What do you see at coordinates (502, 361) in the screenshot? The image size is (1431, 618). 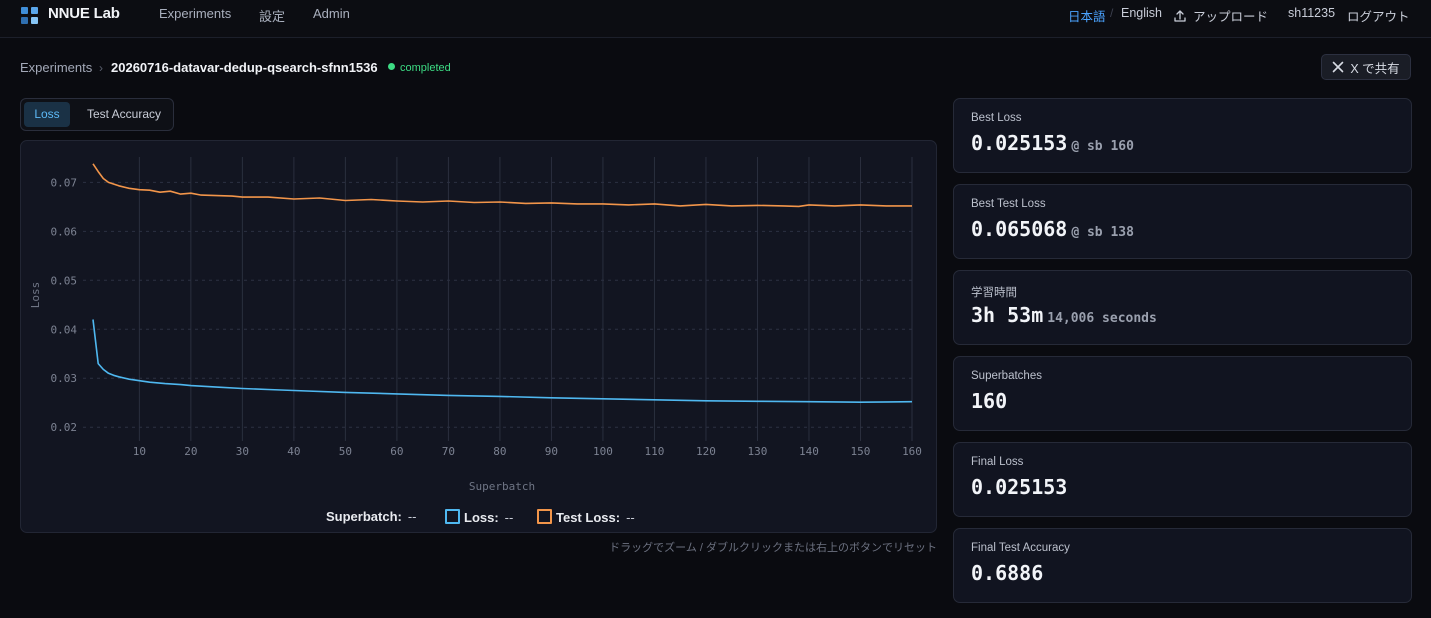 I see `loss-series-line` at bounding box center [502, 361].